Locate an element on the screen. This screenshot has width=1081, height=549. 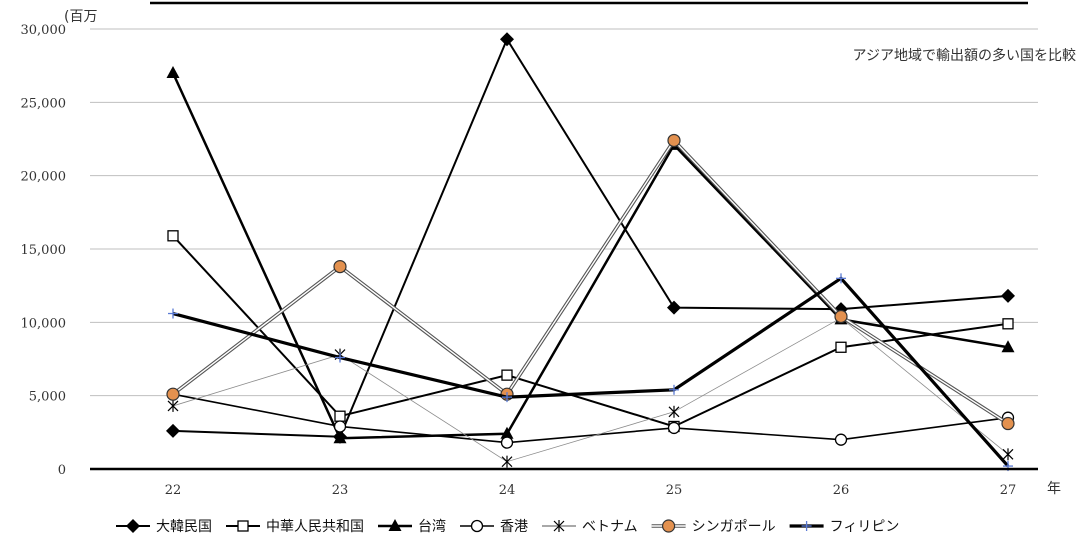
x-unit-label: 年 is located at coordinates (1054, 489).